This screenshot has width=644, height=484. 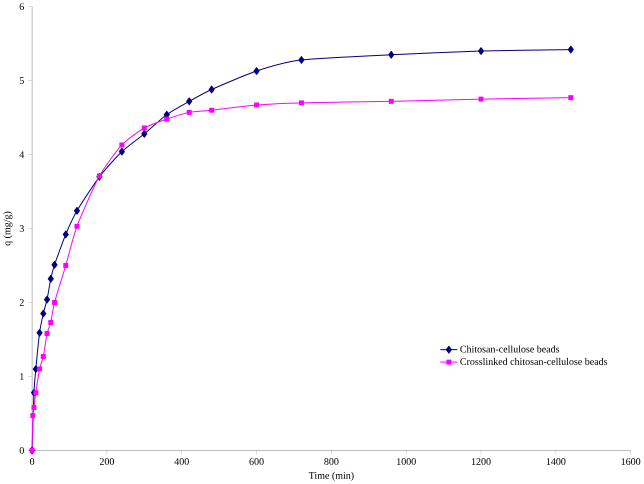 I want to click on y-tick-label: 4, so click(x=21, y=154).